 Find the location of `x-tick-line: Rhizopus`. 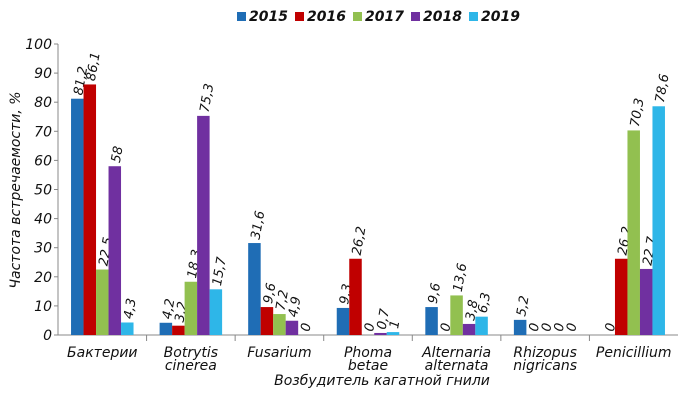

x-tick-line: Rhizopus is located at coordinates (544, 353).